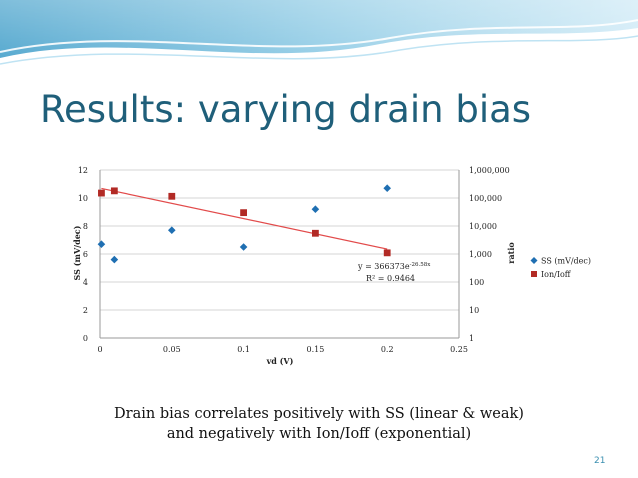 The width and height of the screenshot is (638, 478). What do you see at coordinates (387, 349) in the screenshot?
I see `x-tick-label: 0.2` at bounding box center [387, 349].